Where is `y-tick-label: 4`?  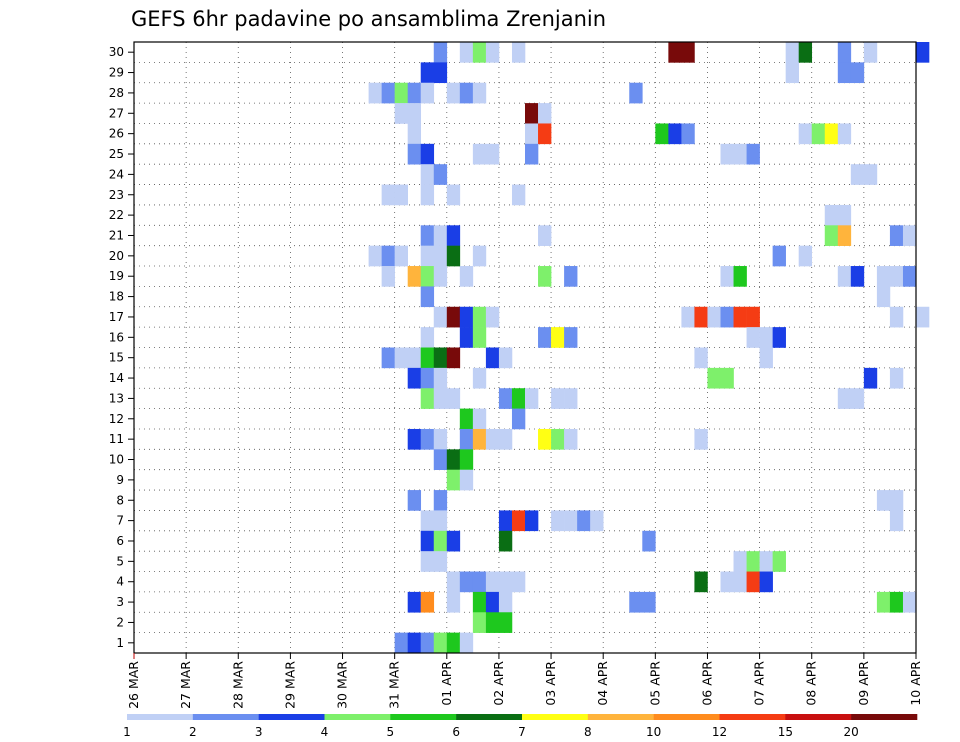 y-tick-label: 4 is located at coordinates (120, 582).